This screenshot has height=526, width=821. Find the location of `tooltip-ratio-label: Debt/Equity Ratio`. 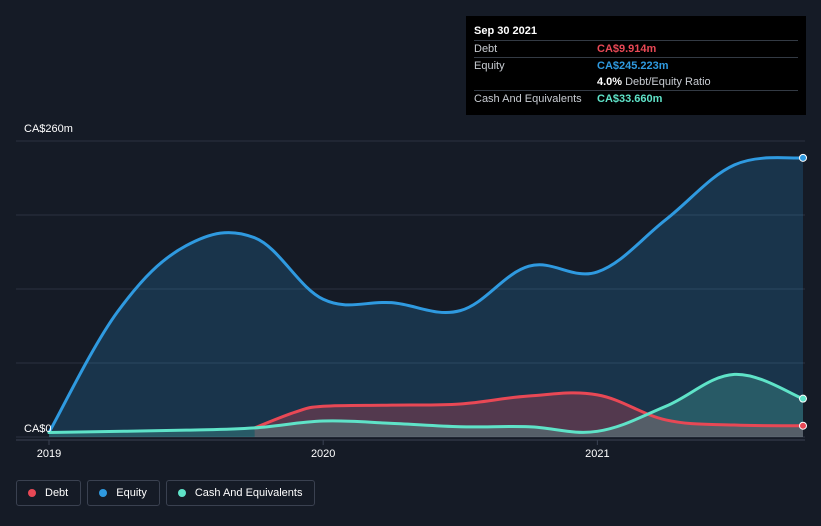

tooltip-ratio-label: Debt/Equity Ratio is located at coordinates (668, 82).